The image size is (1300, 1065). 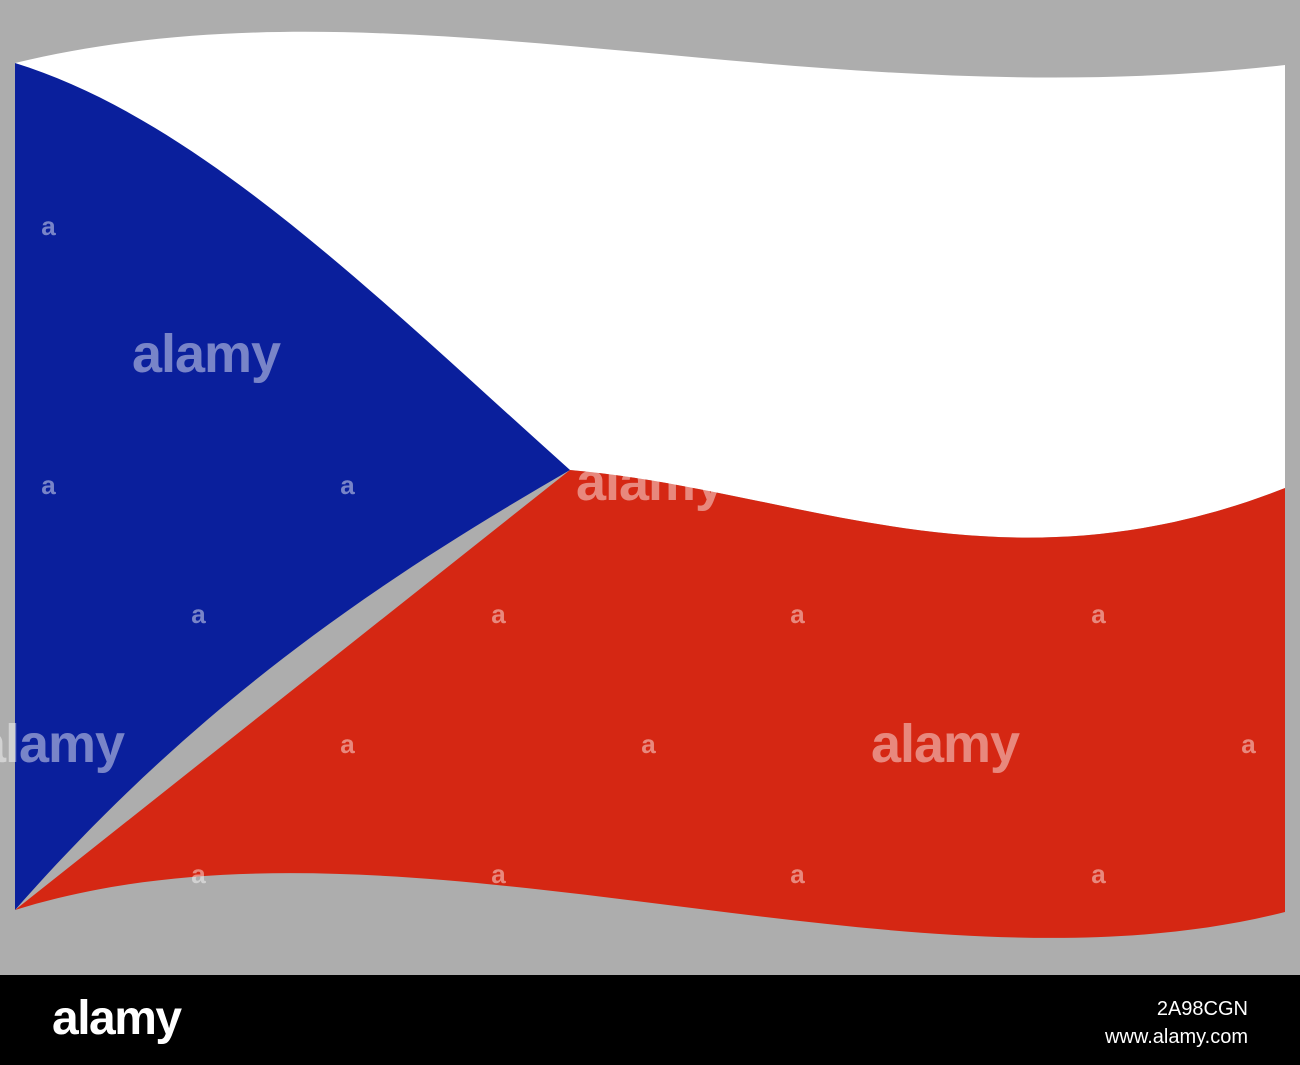 I want to click on footer-bar: alamy 2A98CGN www.alamy.com, so click(x=650, y=1020).